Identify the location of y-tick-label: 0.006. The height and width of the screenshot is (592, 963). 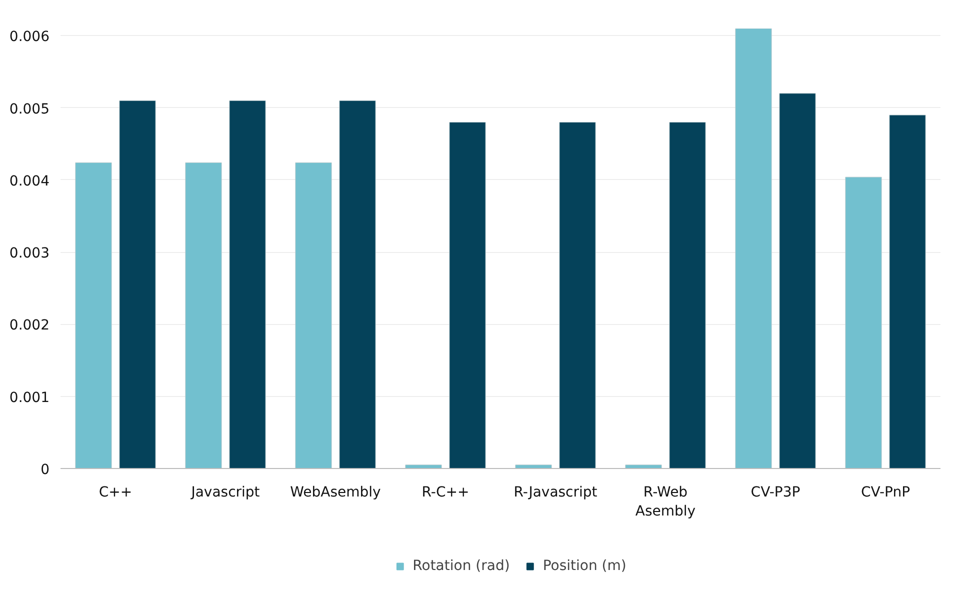
(29, 37).